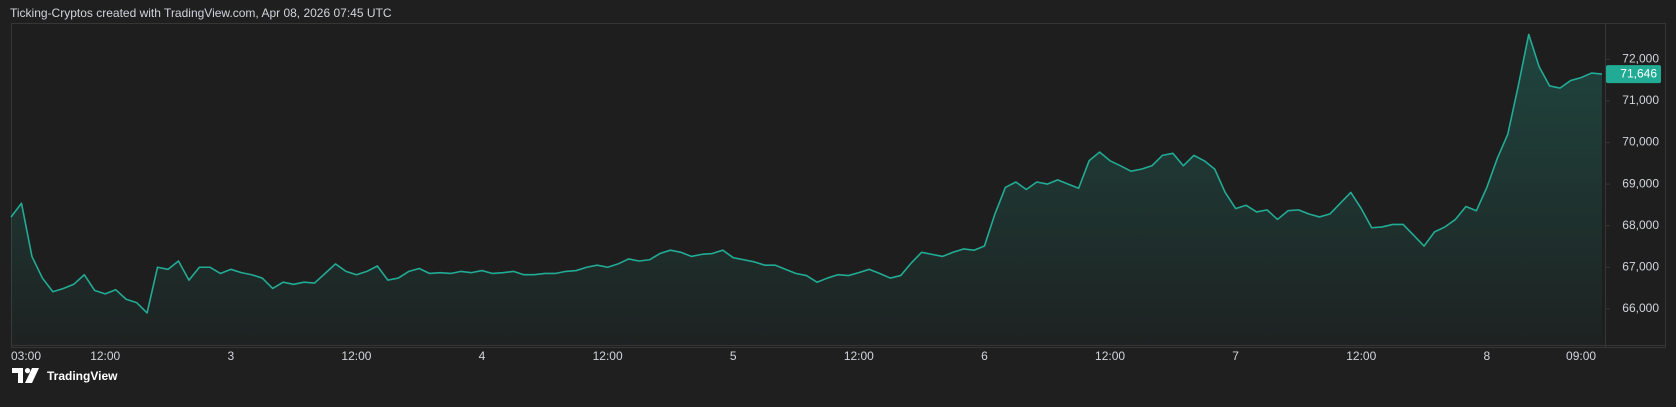 The height and width of the screenshot is (407, 1676). Describe the element at coordinates (1640, 308) in the screenshot. I see `y-tick-label: 66,000` at that location.